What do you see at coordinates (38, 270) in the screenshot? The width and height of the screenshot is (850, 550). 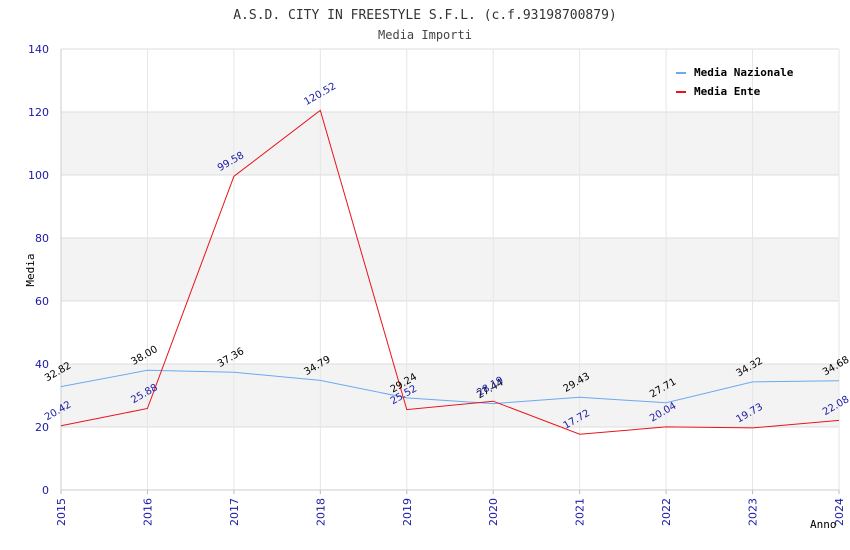 I see `y-tick-labels: 0 20 40 60 80 100 120 140` at bounding box center [38, 270].